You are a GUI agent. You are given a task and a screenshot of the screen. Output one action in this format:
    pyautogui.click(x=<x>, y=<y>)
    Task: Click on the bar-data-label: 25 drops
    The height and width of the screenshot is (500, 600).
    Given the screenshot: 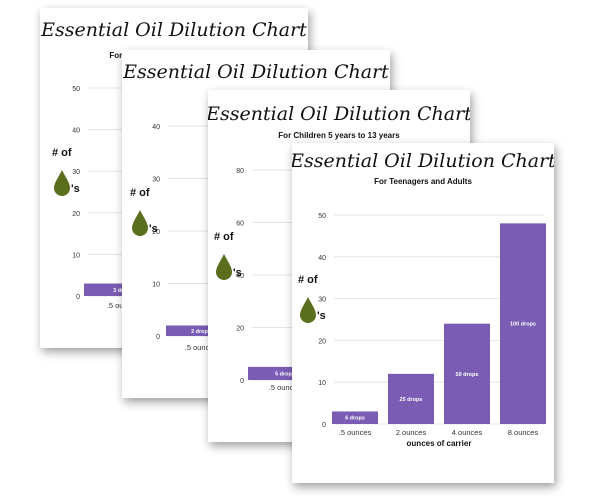 What is the action you would take?
    pyautogui.click(x=411, y=400)
    